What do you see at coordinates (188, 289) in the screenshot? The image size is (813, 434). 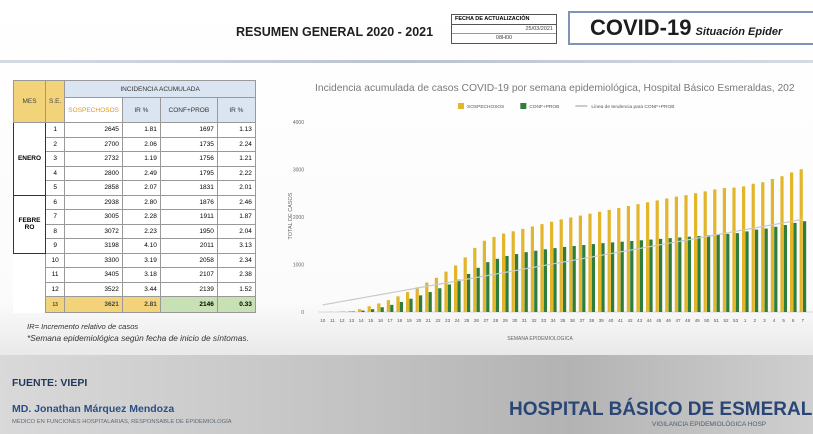 I see `value-cell: 2139` at bounding box center [188, 289].